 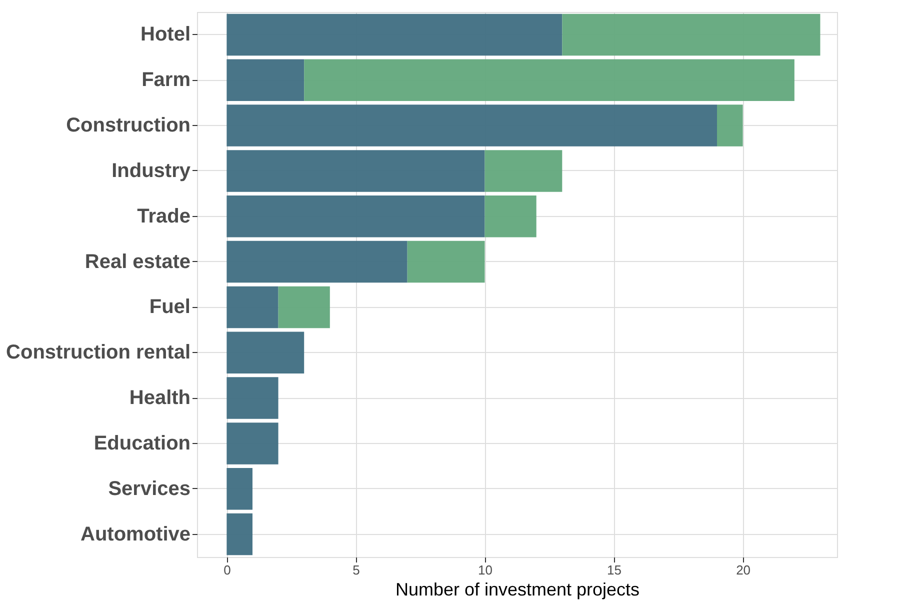 I want to click on y-tick-label: Hotel, so click(x=165, y=35).